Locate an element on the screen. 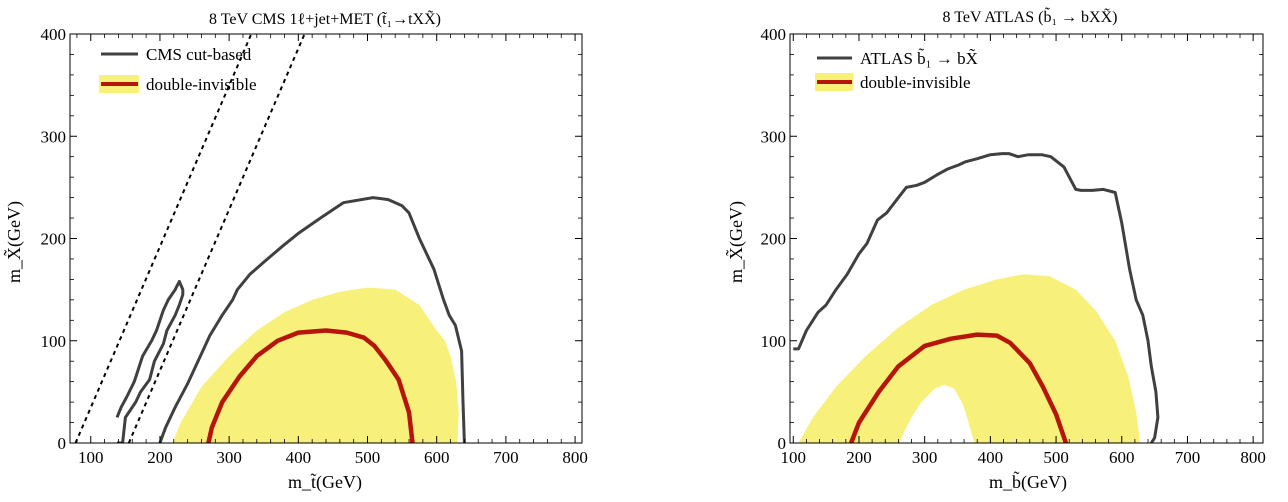 This screenshot has height=502, width=1288. chart-title: 8 TeV CMS 1ℓ+jet+MET (t̃₁→tXX̃) is located at coordinates (325, 19).